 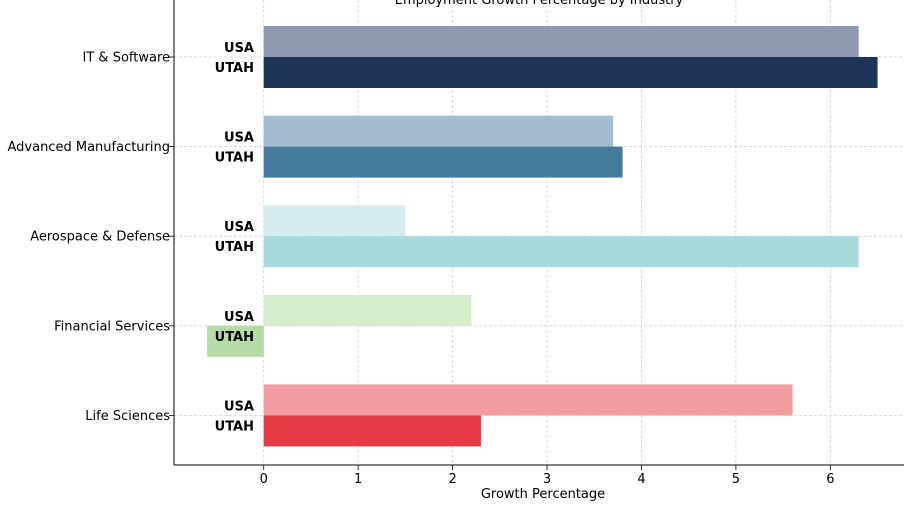 What do you see at coordinates (736, 479) in the screenshot?
I see `x-tick-label: 5` at bounding box center [736, 479].